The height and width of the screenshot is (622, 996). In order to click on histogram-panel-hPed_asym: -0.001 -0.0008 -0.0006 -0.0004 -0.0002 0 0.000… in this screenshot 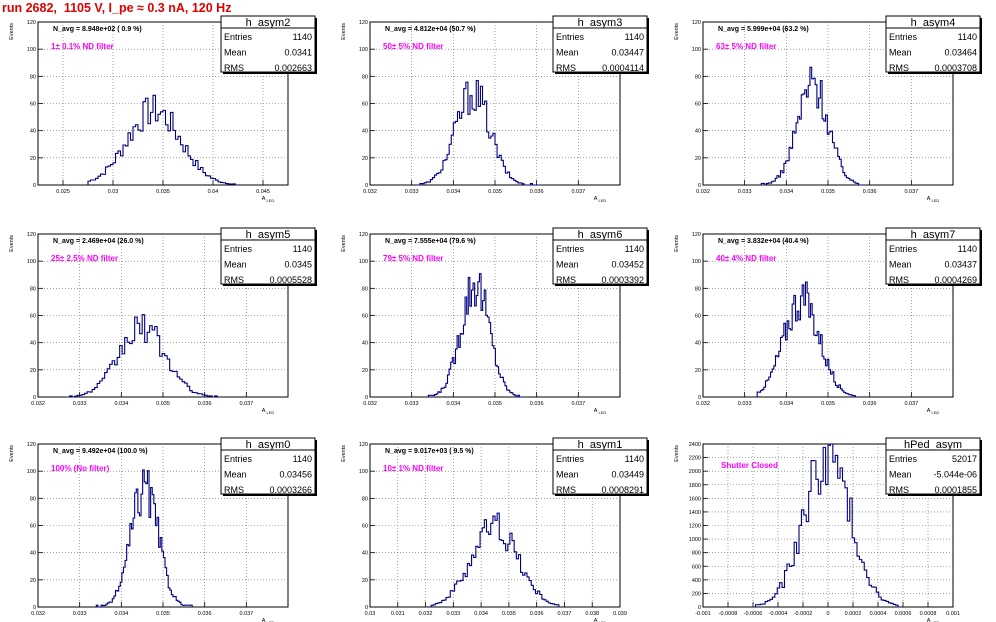, I will do `click(828, 529)`.